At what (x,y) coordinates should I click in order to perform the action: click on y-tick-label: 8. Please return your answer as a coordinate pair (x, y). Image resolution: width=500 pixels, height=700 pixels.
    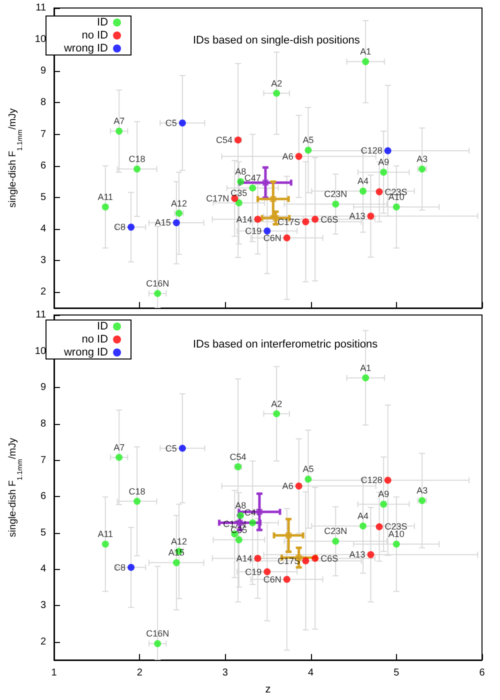
    Looking at the image, I should click on (43, 102).